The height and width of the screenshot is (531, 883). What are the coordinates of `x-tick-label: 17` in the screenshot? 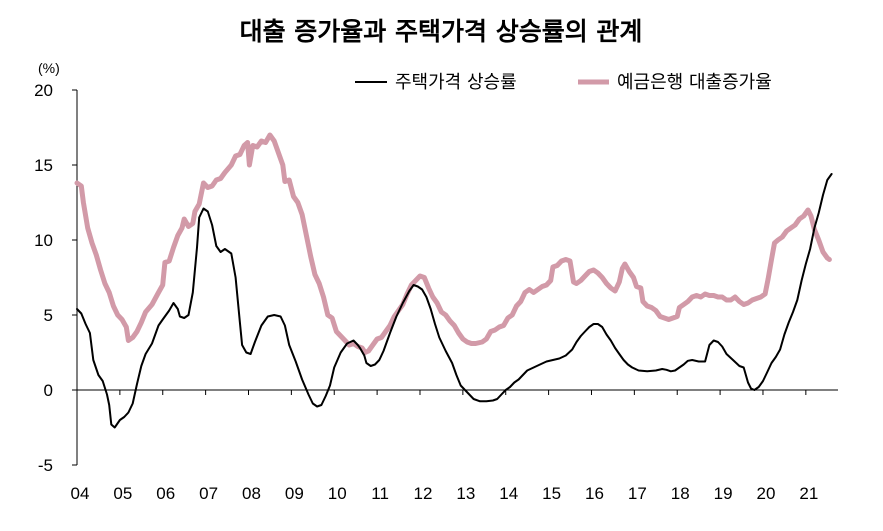 It's located at (637, 493).